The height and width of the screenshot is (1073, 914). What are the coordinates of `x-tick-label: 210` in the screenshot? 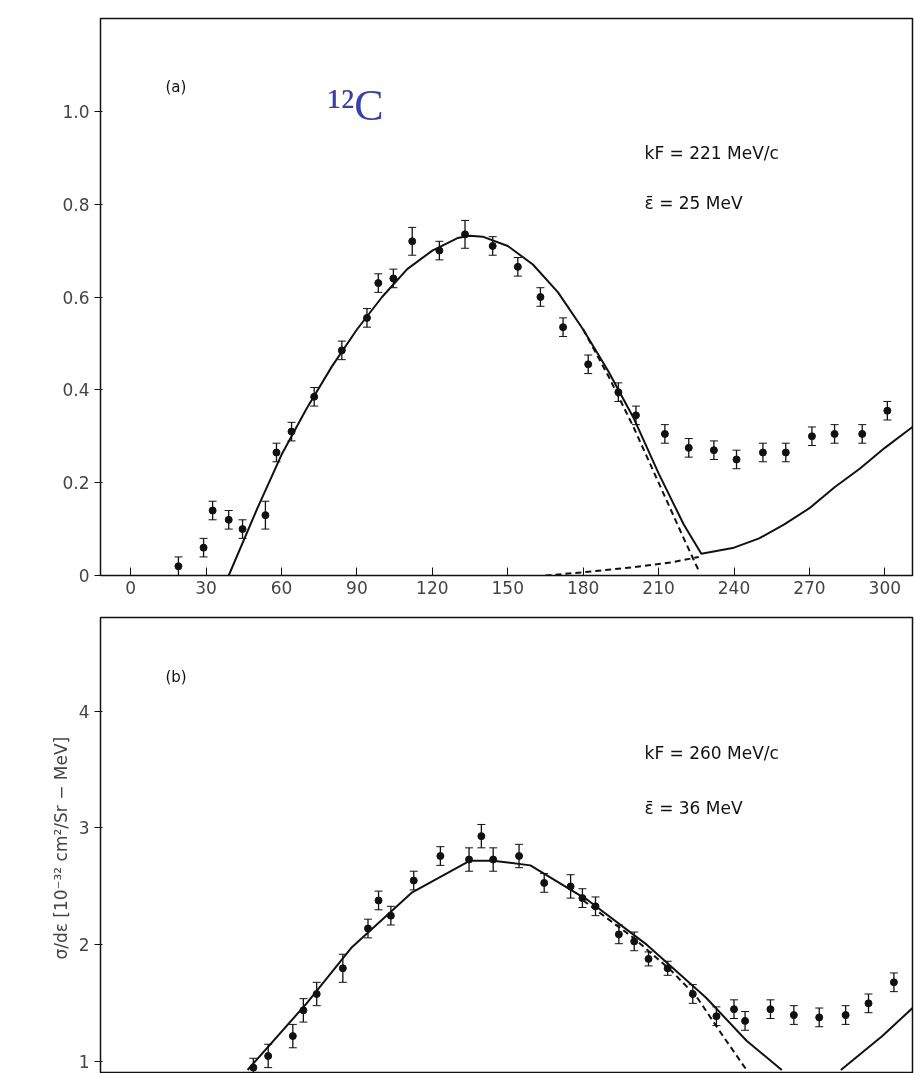 It's located at (658, 587).